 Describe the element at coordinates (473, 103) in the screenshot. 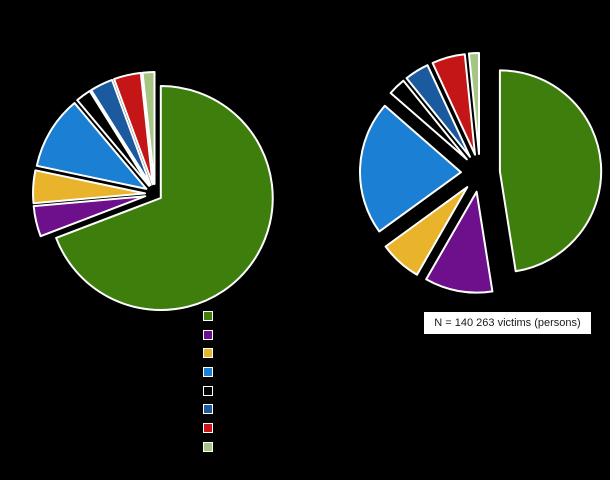

I see `pie-slice-right-light-green` at that location.